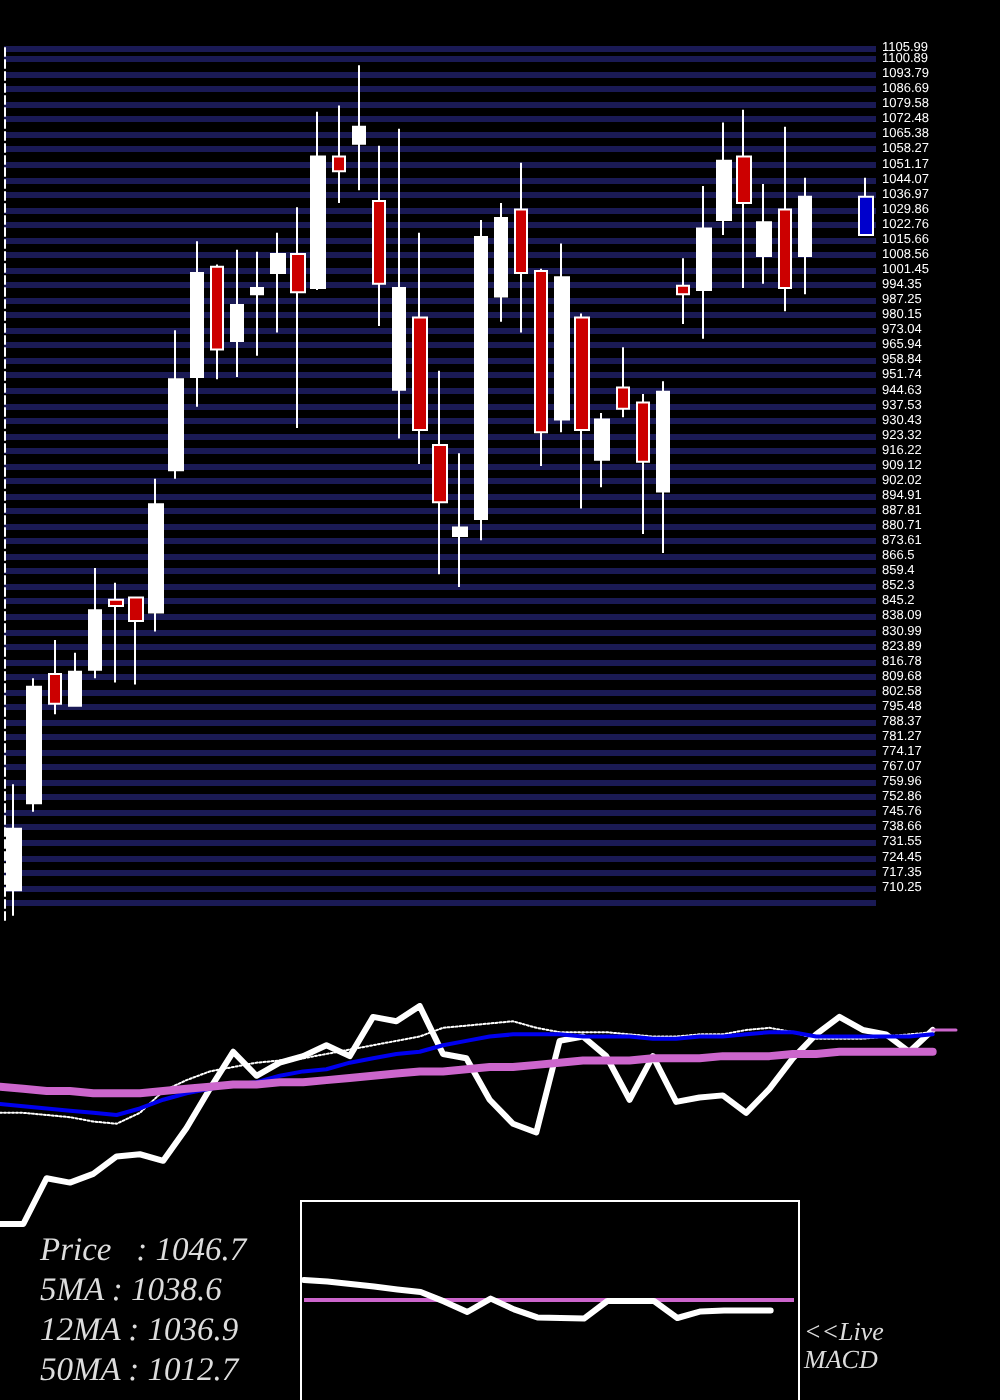 This screenshot has height=1400, width=1000. What do you see at coordinates (145, 1250) in the screenshot?
I see `text: Price : 1046.7` at bounding box center [145, 1250].